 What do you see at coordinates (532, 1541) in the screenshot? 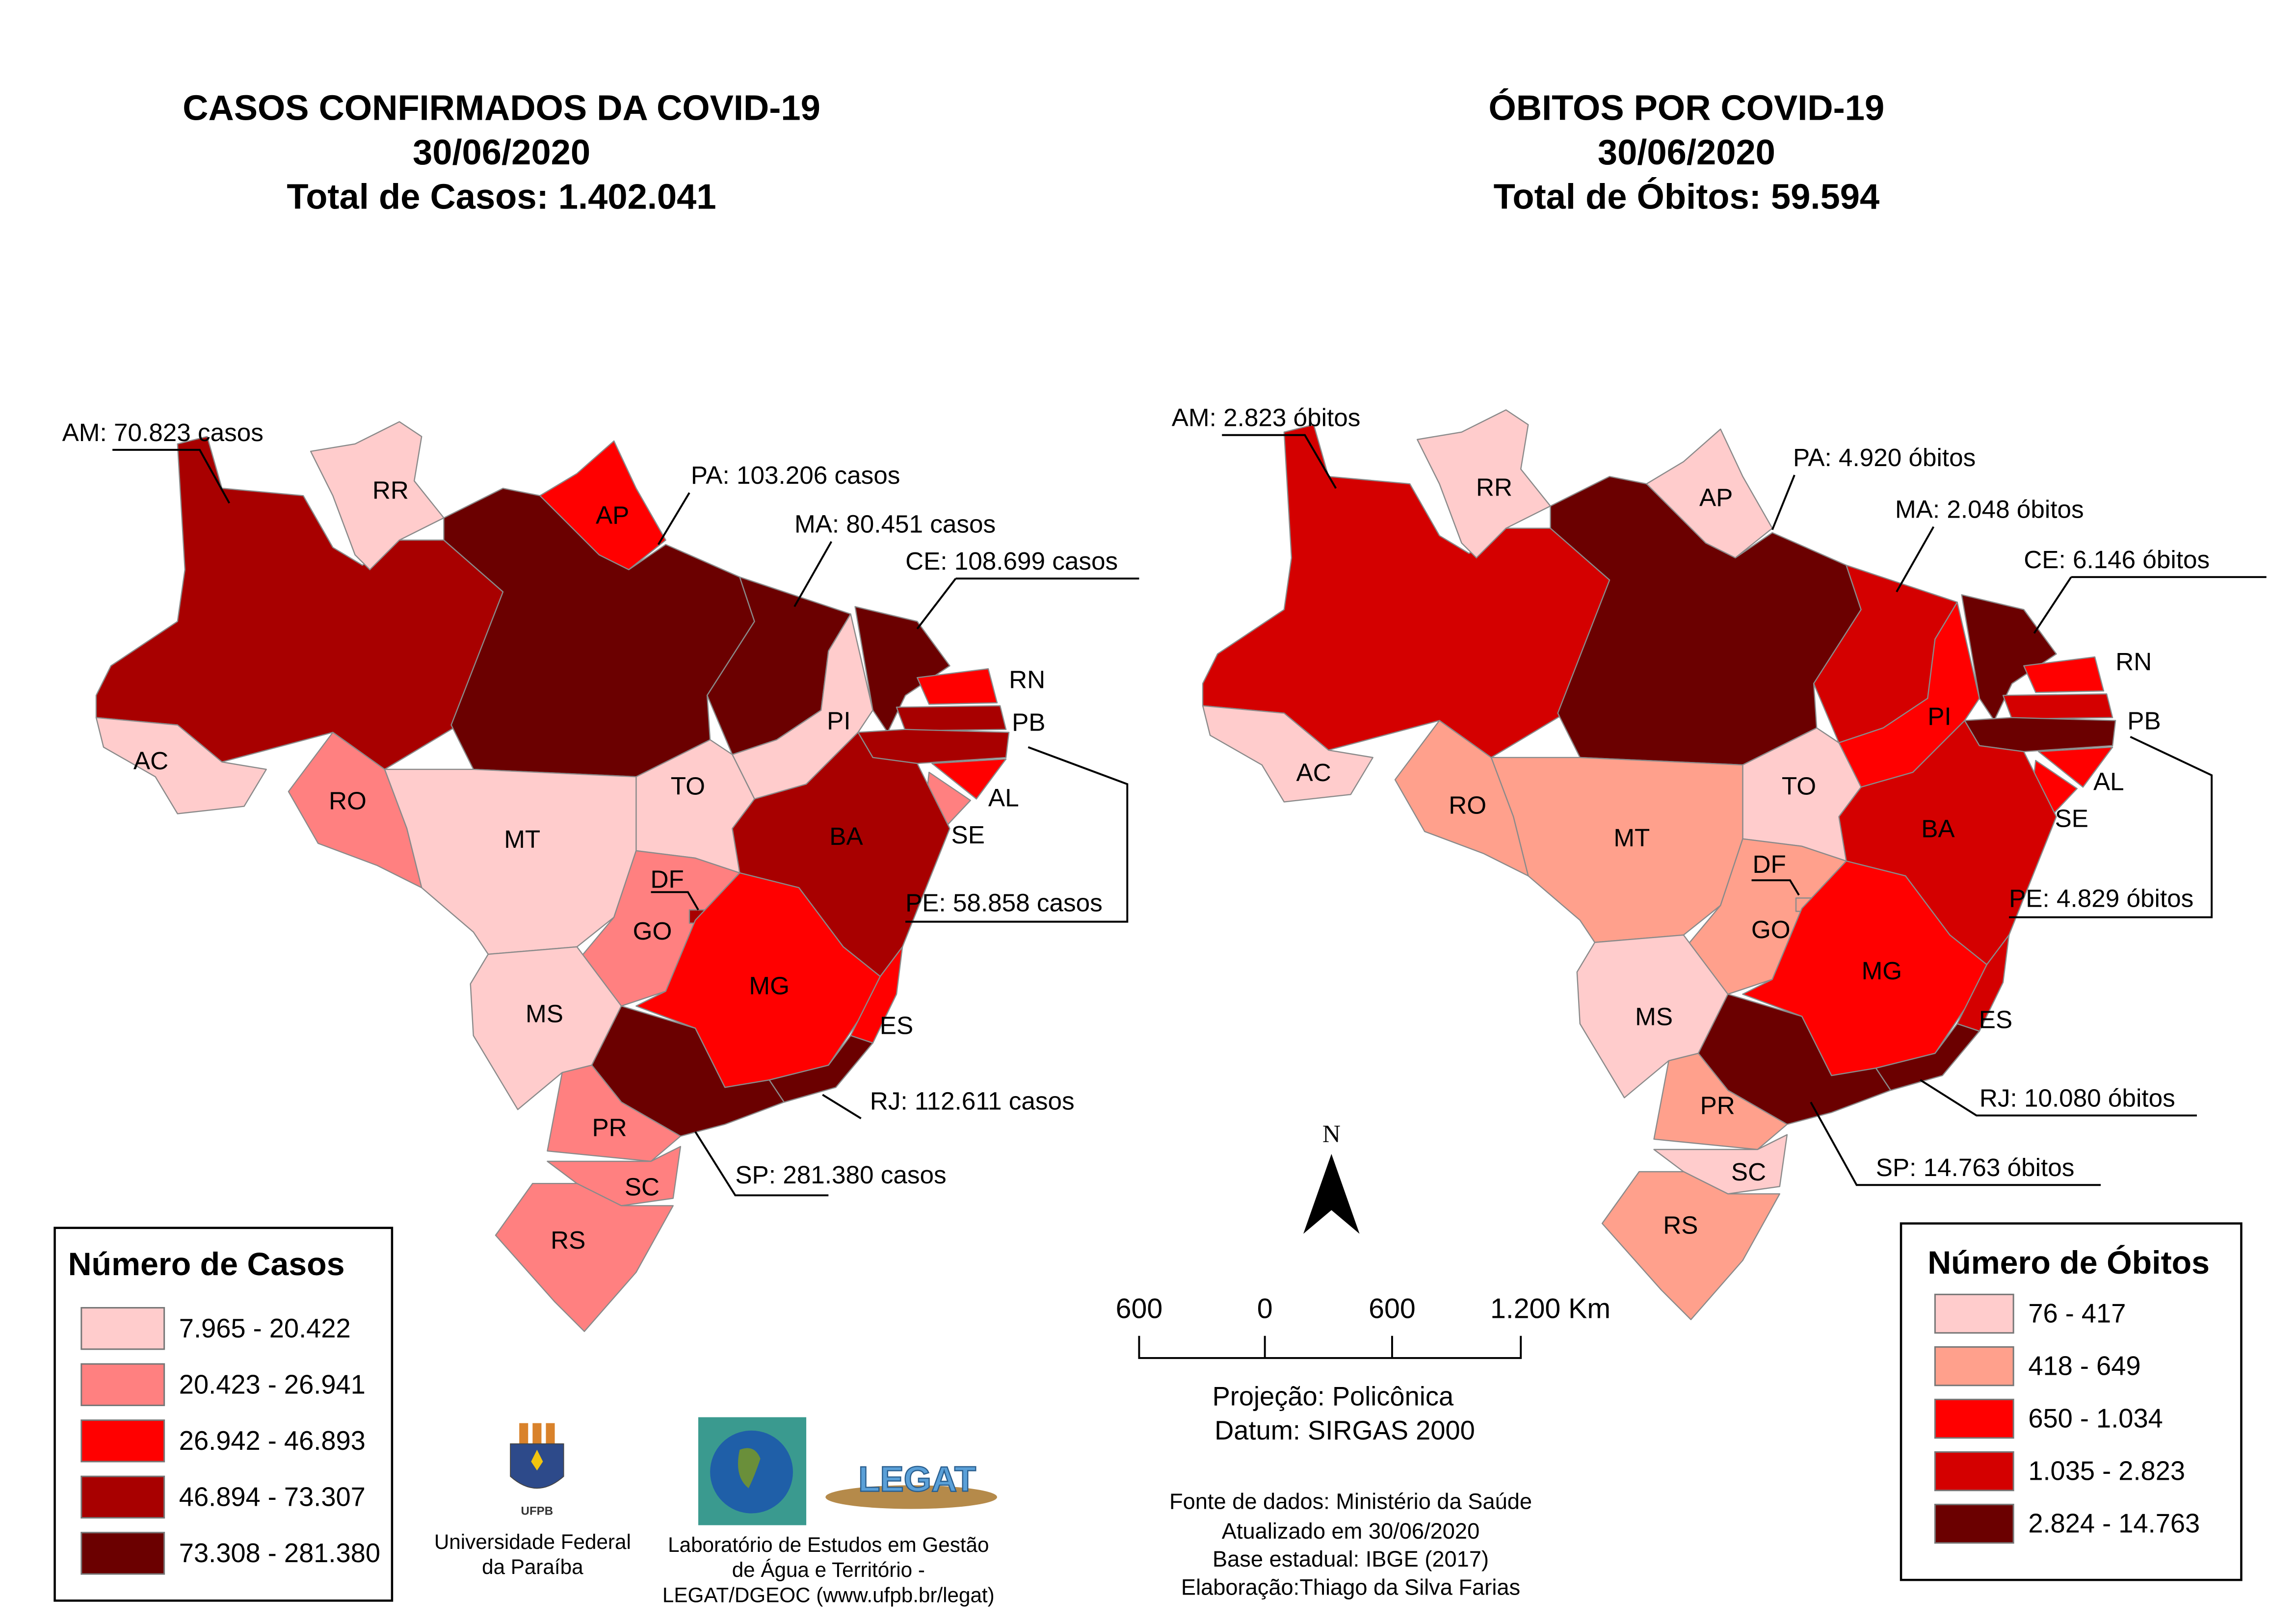
I see `ufpb-name: Universidade Federal` at bounding box center [532, 1541].